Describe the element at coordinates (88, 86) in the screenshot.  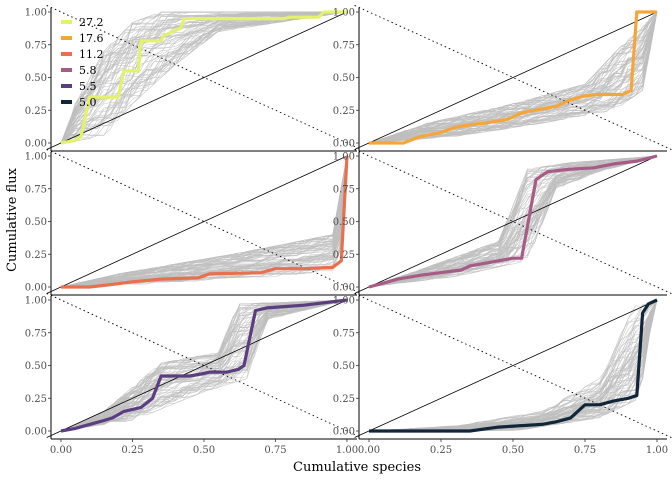
I see `legend-label-5.5: 5.5` at that location.